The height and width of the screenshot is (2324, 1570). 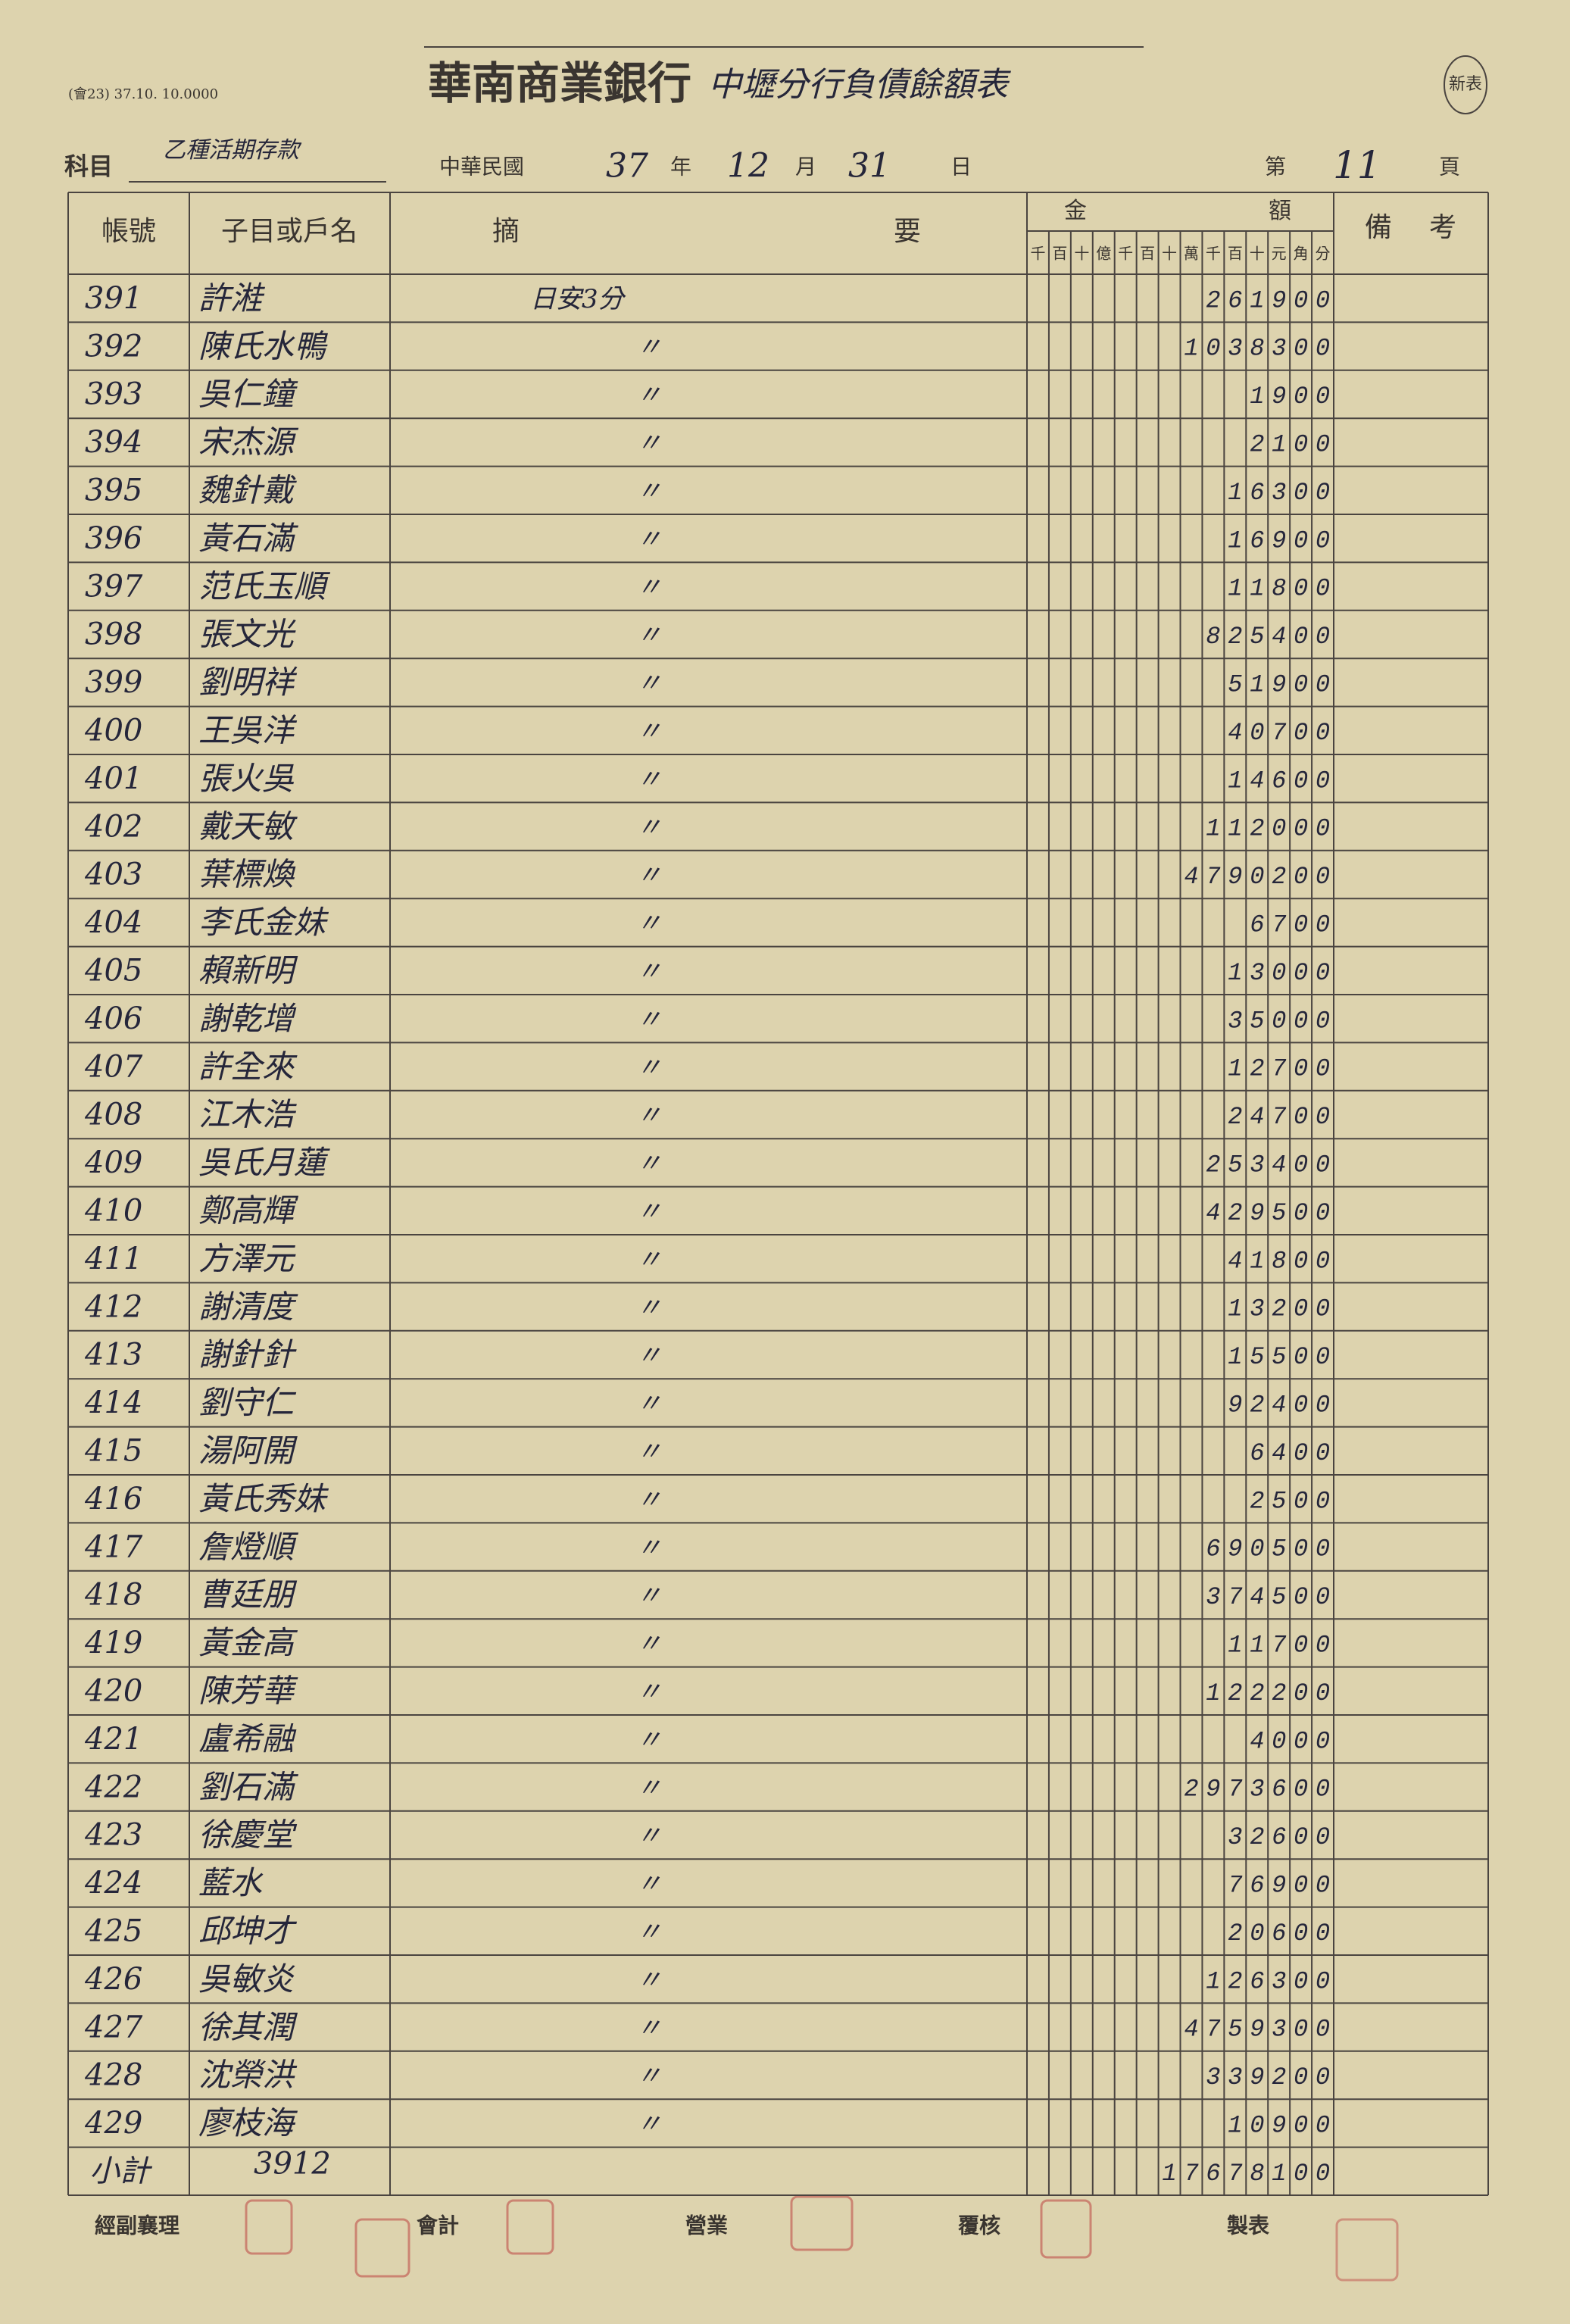 What do you see at coordinates (129, 231) in the screenshot?
I see `header-account: 帳號` at bounding box center [129, 231].